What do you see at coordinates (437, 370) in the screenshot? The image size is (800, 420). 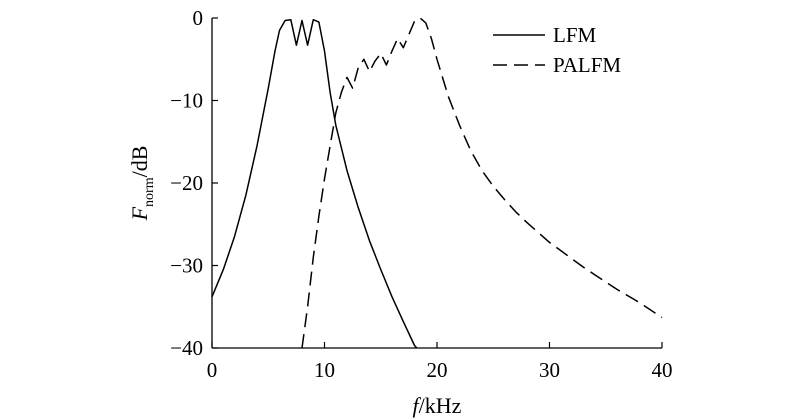 I see `x-tick-label: 20` at bounding box center [437, 370].